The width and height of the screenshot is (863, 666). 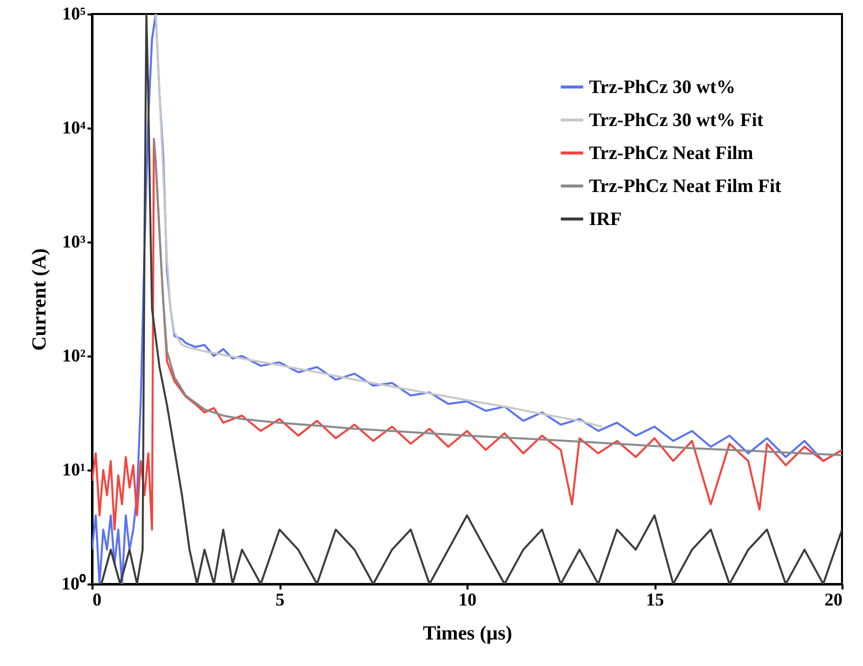 What do you see at coordinates (74, 242) in the screenshot?
I see `y-tick-label: 10³` at bounding box center [74, 242].